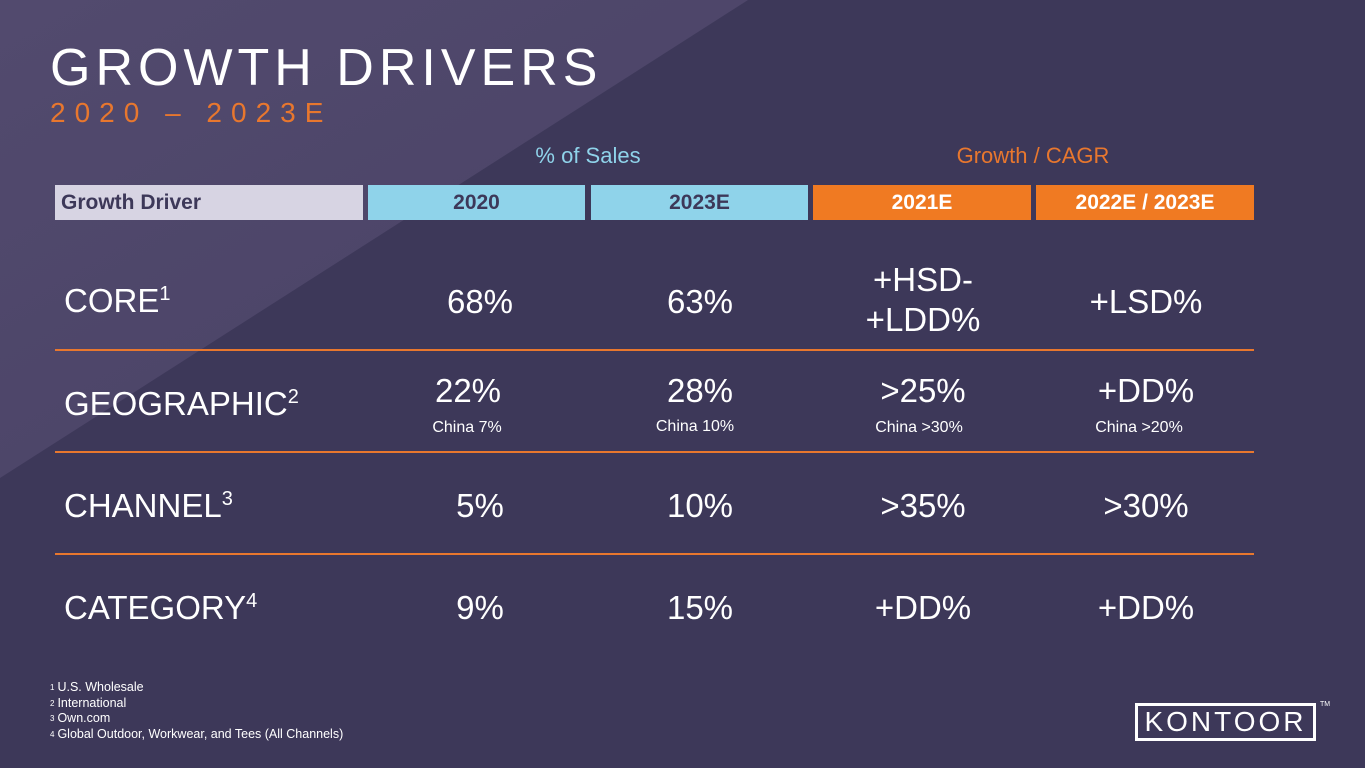 This screenshot has width=1365, height=768. I want to click on geographic-2023e-china: China 10%, so click(695, 426).